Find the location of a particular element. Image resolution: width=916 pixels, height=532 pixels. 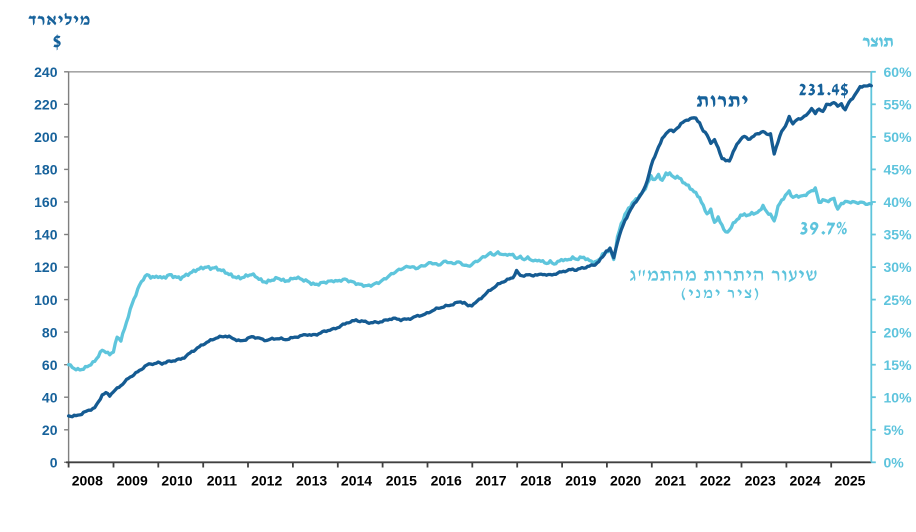

svg-text: 2019 is located at coordinates (580, 481).